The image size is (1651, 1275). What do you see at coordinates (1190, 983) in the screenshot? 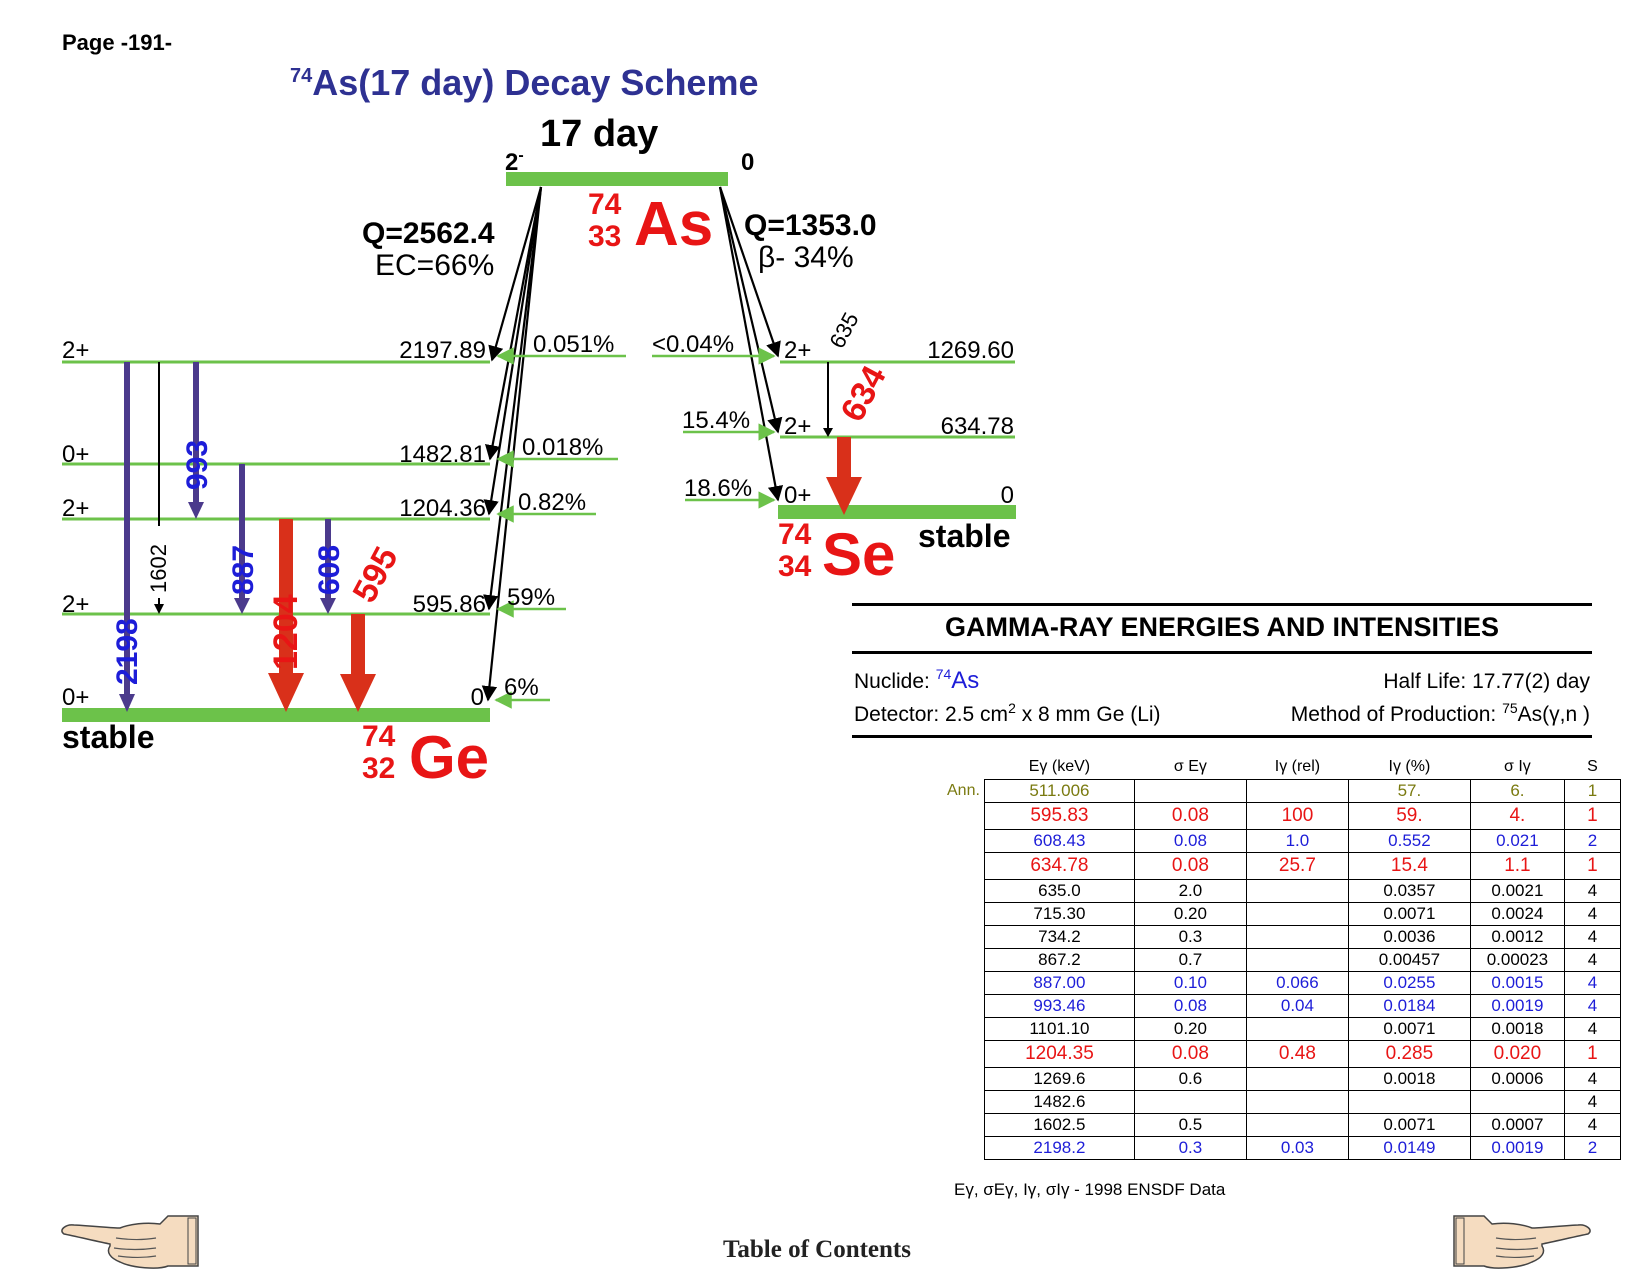
I see `cell-energy-error: 0.10` at bounding box center [1190, 983].